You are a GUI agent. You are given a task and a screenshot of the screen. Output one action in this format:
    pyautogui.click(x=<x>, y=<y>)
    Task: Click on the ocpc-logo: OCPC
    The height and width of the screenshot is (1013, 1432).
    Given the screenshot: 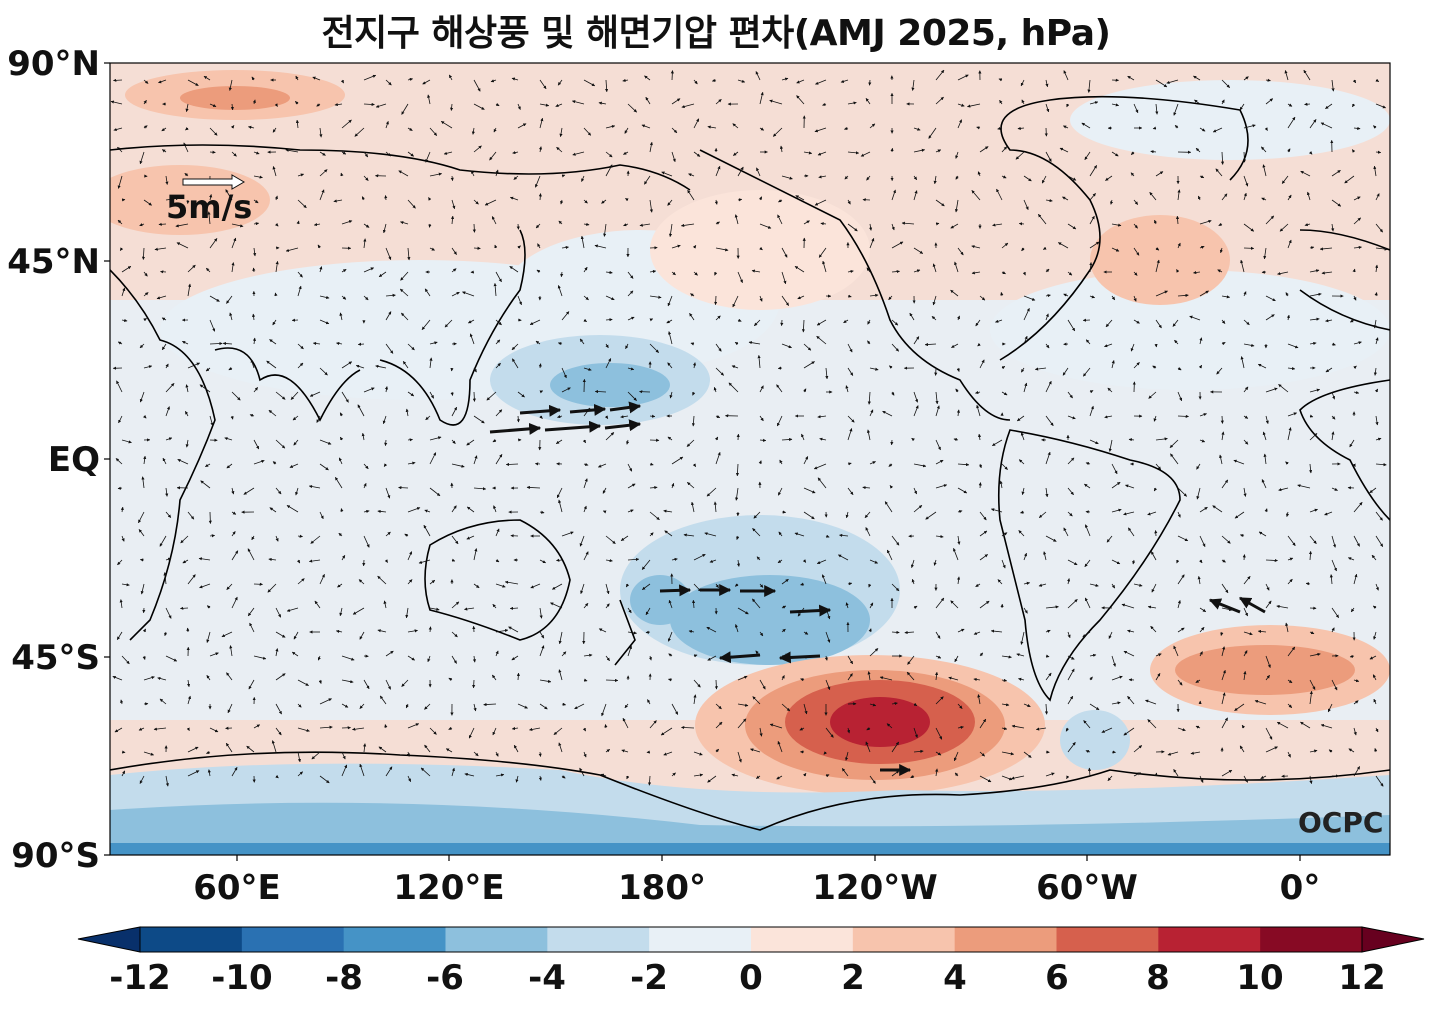 What is the action you would take?
    pyautogui.click(x=1341, y=822)
    